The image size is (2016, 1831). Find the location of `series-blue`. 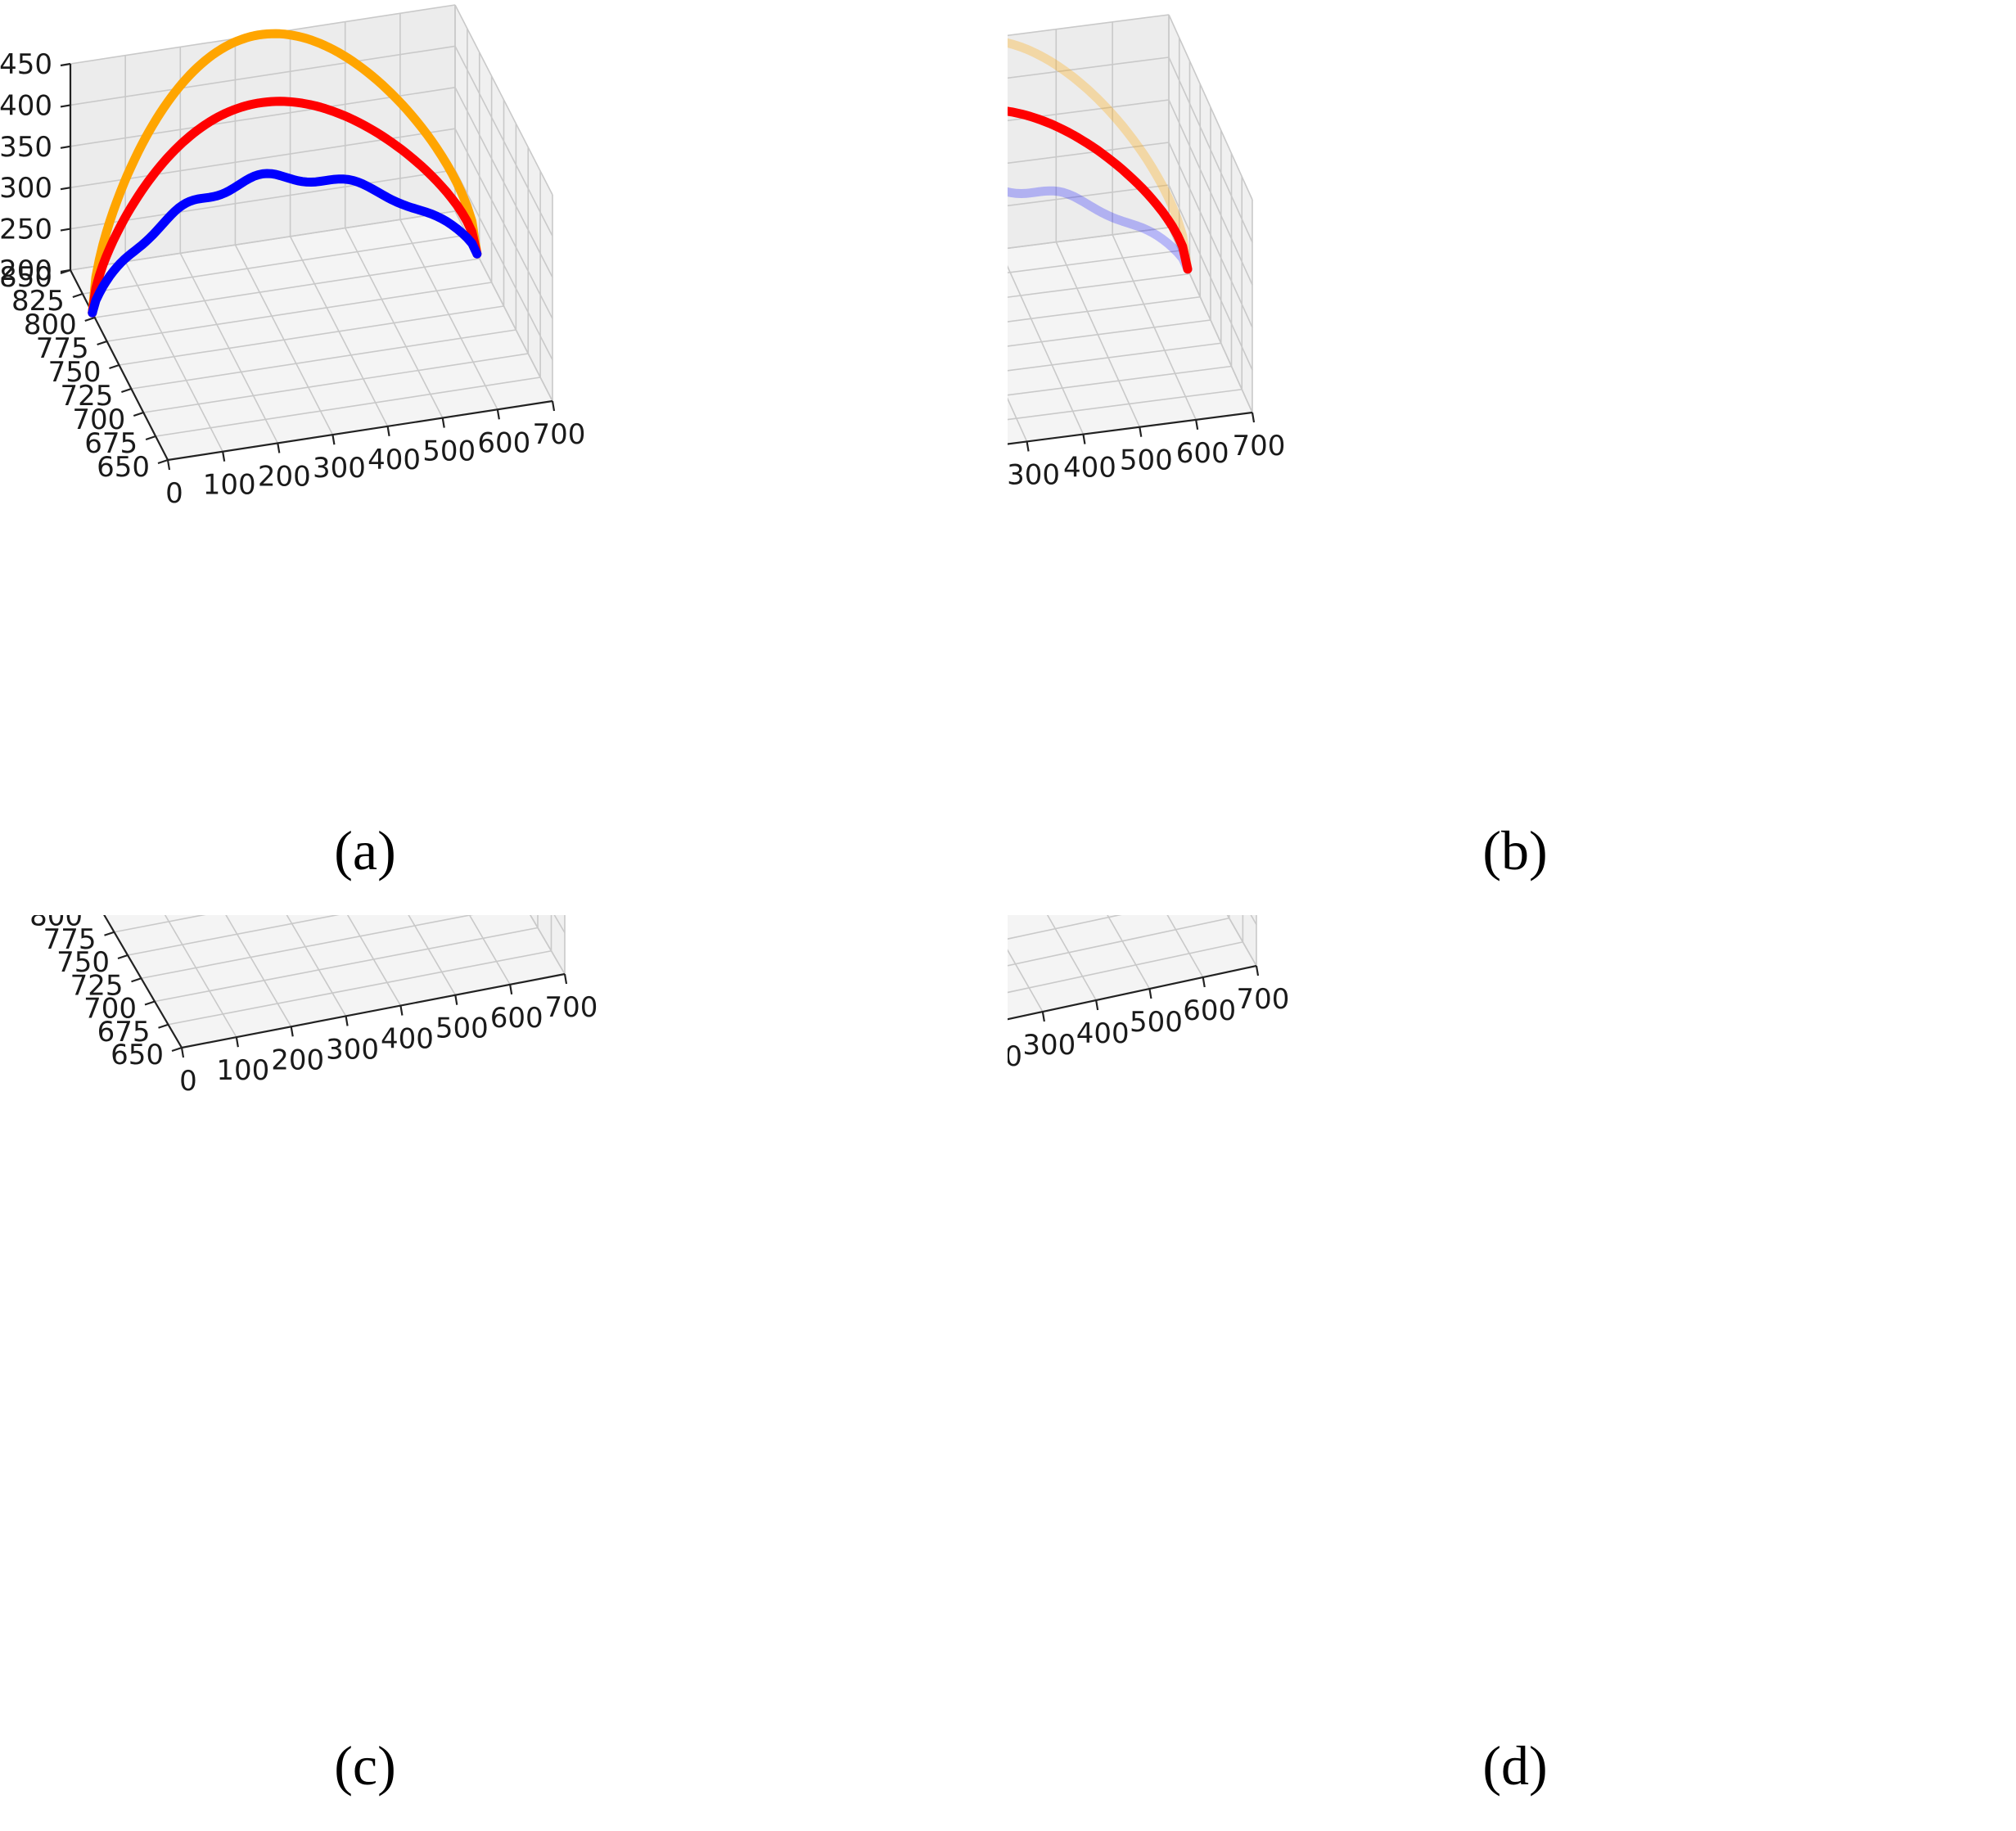

series-blue is located at coordinates (285, 244).